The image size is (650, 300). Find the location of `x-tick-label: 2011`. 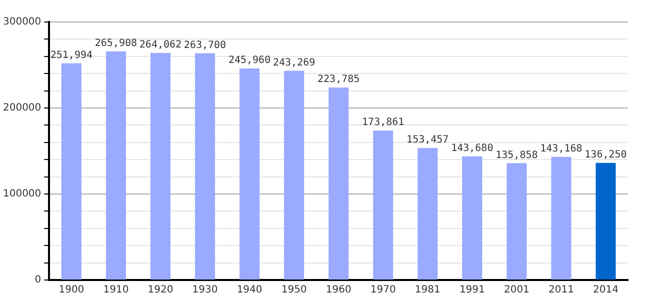

x-tick-label: 2011 is located at coordinates (561, 290).